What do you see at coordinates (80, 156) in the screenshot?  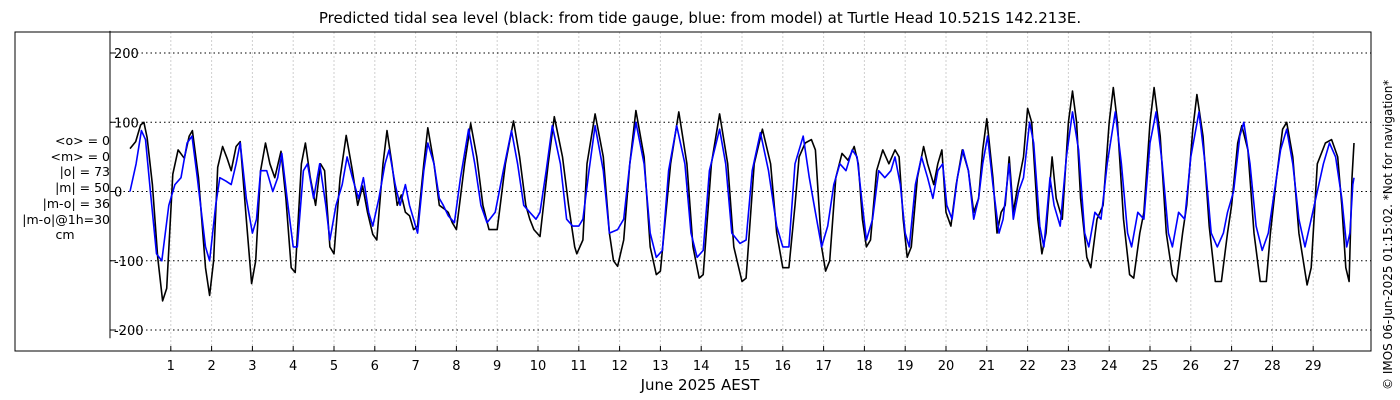 I see `stat-mean-model: <m> = 0` at bounding box center [80, 156].